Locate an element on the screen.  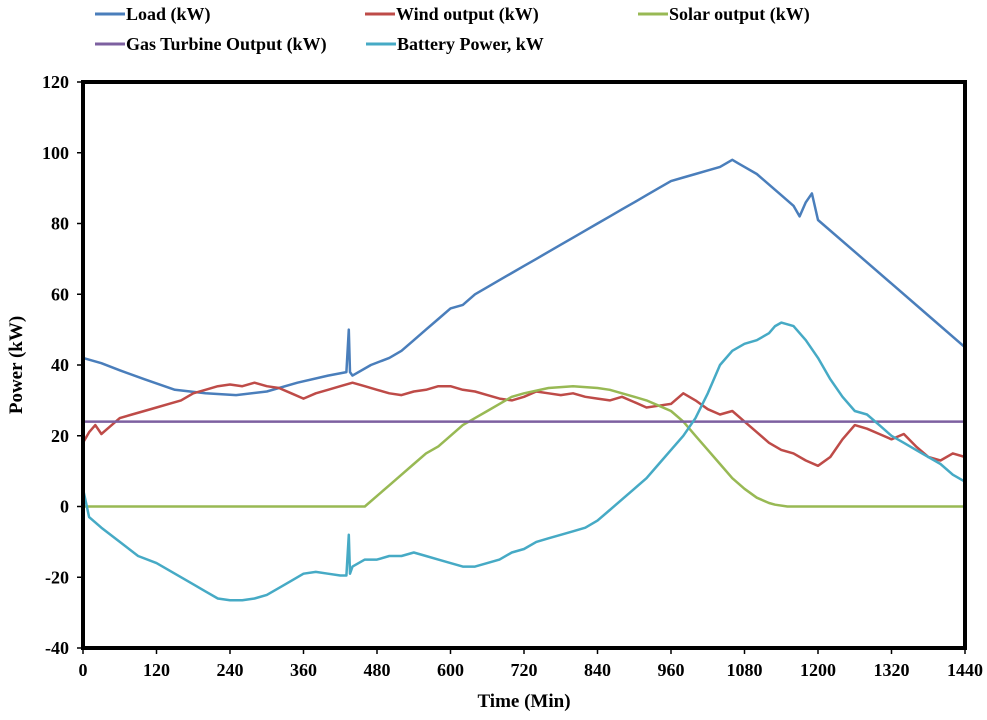
legend-label: Battery Power, kW is located at coordinates (470, 44).